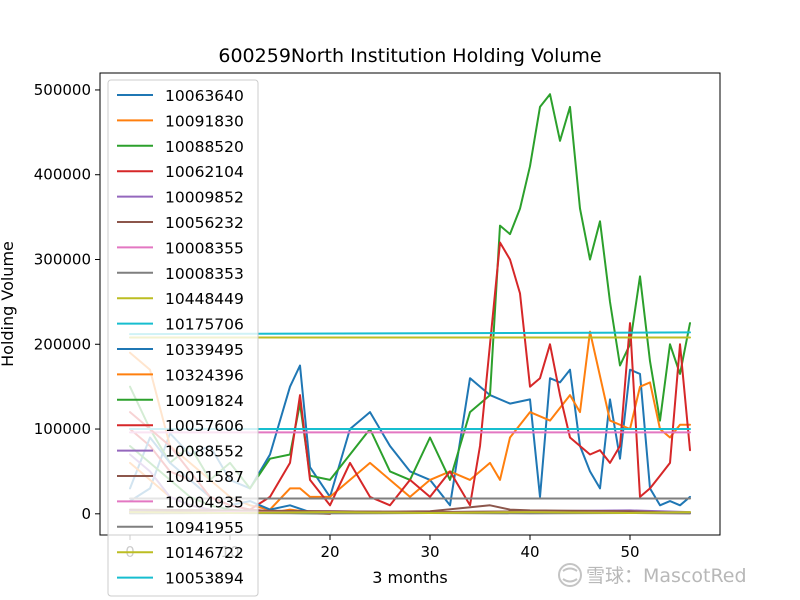 This screenshot has height=600, width=800. What do you see at coordinates (204, 325) in the screenshot?
I see `legend-label: 10175706` at bounding box center [204, 325].